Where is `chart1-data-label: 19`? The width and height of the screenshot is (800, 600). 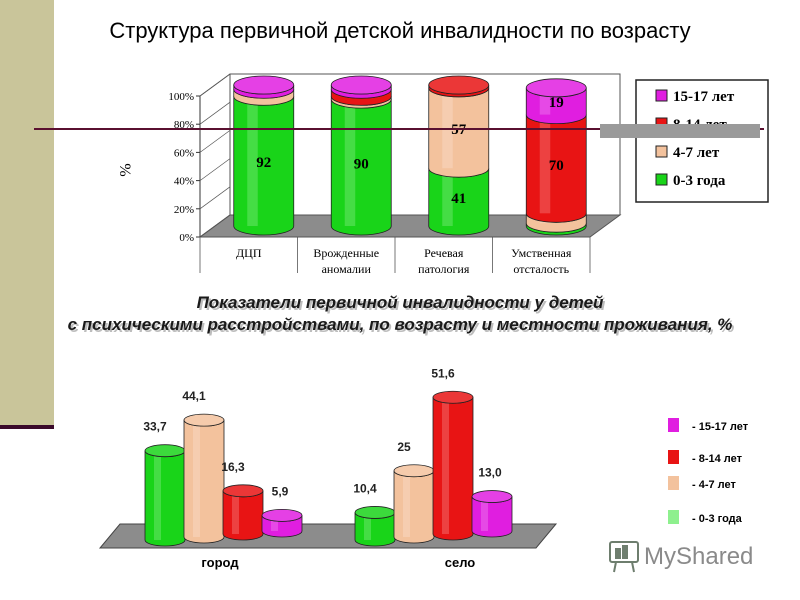 chart1-data-label: 19 is located at coordinates (556, 103).